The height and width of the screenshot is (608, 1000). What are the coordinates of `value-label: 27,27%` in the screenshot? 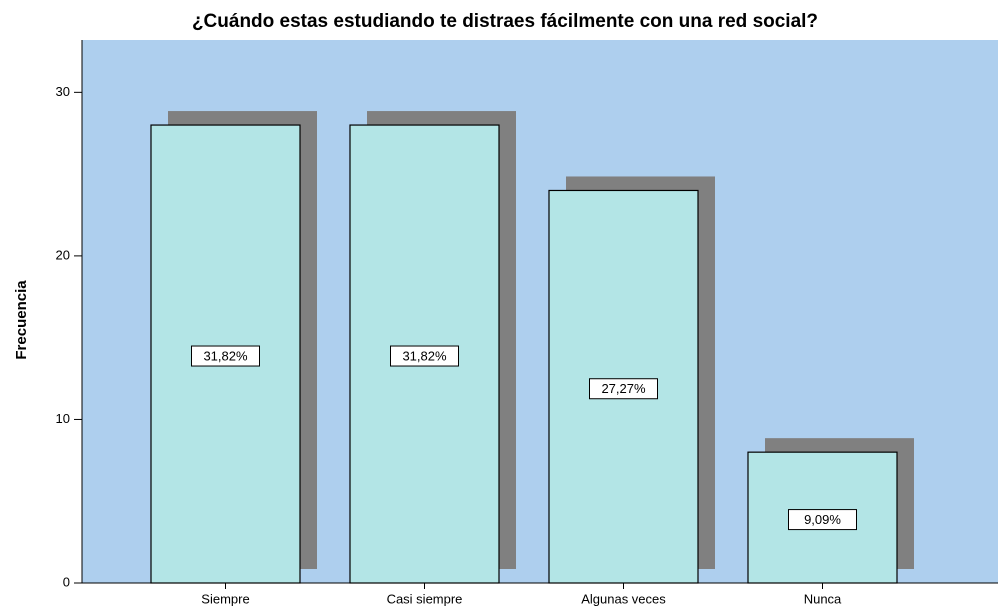 It's located at (623, 388).